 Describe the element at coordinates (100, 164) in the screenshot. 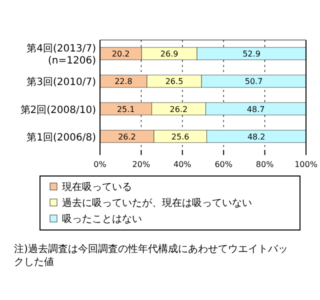

I see `x-tick-label: 0%` at that location.